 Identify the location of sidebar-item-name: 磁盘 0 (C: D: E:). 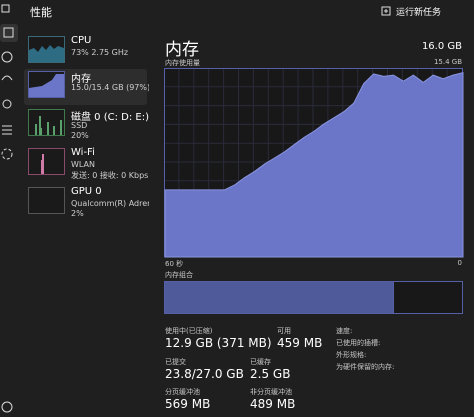
(110, 117).